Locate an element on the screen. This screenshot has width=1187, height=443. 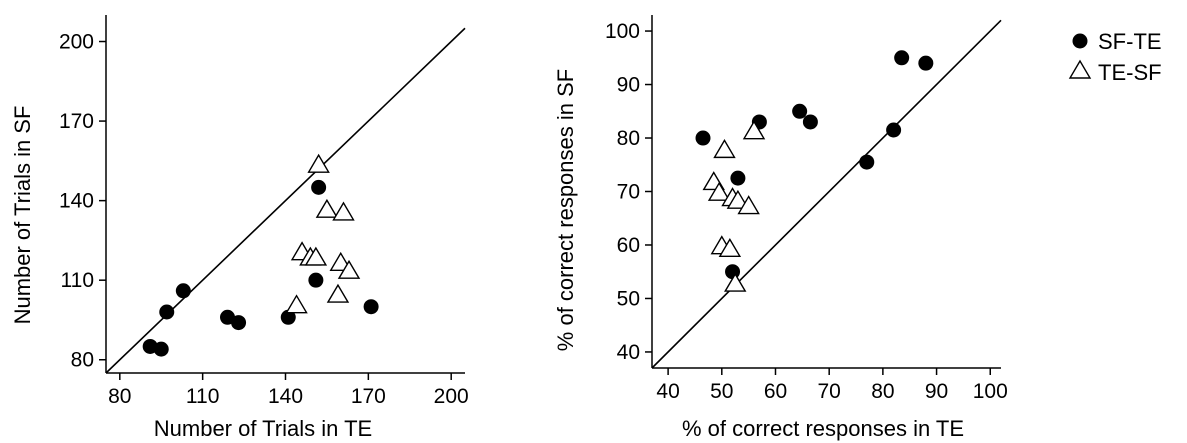
left-points is located at coordinates (260, 255).